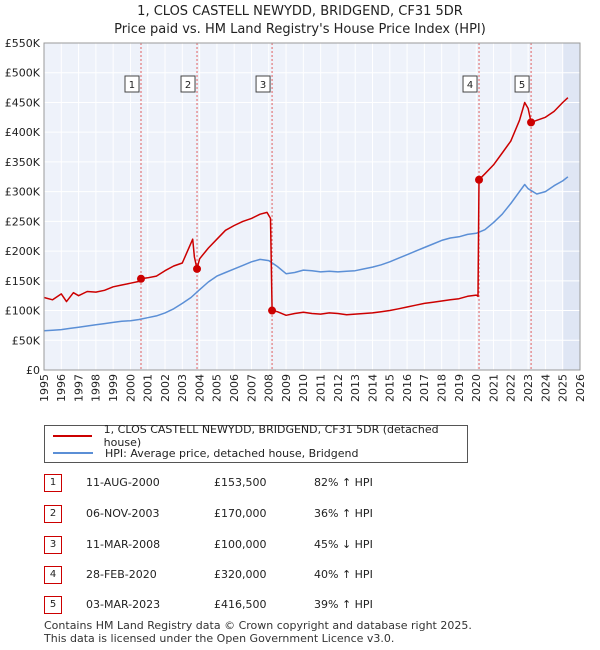  What do you see at coordinates (72, 436) in the screenshot?
I see `legend-swatch-property` at bounding box center [72, 436].